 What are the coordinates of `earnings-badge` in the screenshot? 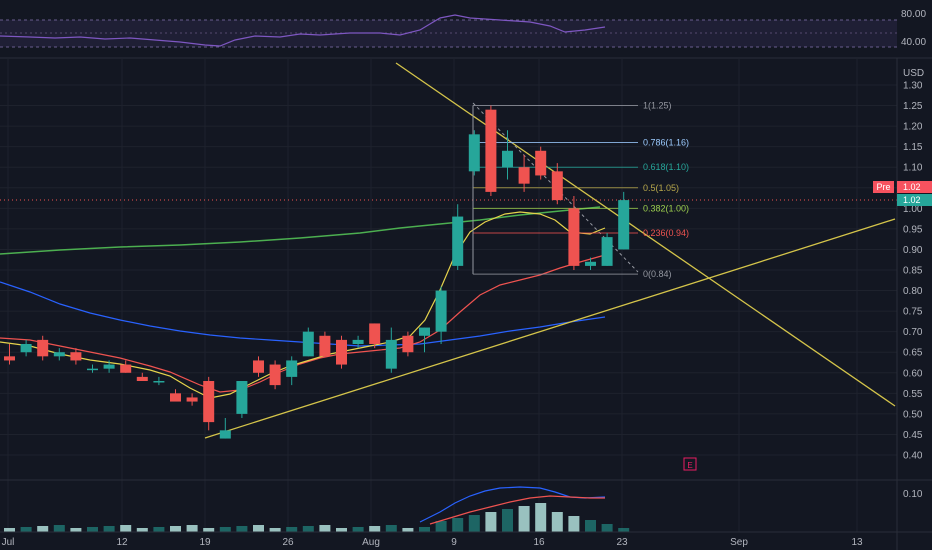 It's located at (690, 464).